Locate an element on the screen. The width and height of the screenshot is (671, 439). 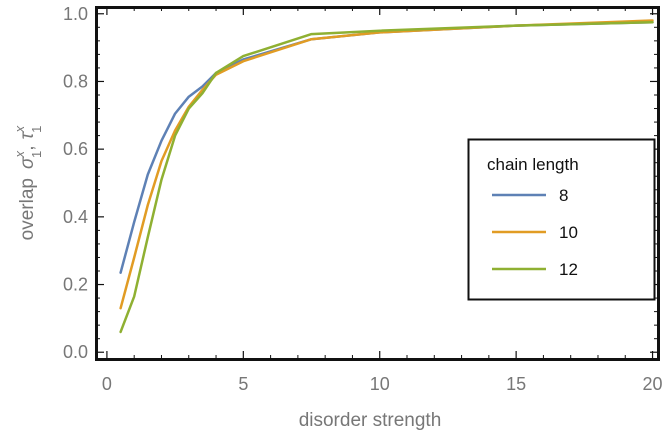
legend-label-10: 10 is located at coordinates (568, 232).